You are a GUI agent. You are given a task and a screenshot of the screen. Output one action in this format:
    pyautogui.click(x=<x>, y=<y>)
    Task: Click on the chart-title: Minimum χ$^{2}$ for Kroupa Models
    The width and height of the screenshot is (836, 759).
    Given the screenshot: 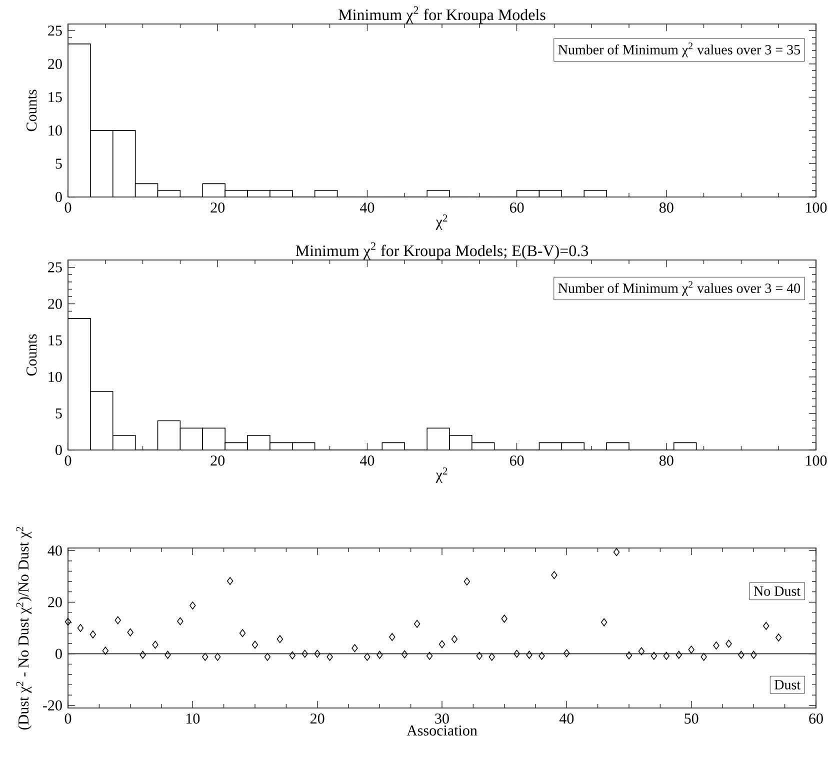 What is the action you would take?
    pyautogui.click(x=442, y=15)
    